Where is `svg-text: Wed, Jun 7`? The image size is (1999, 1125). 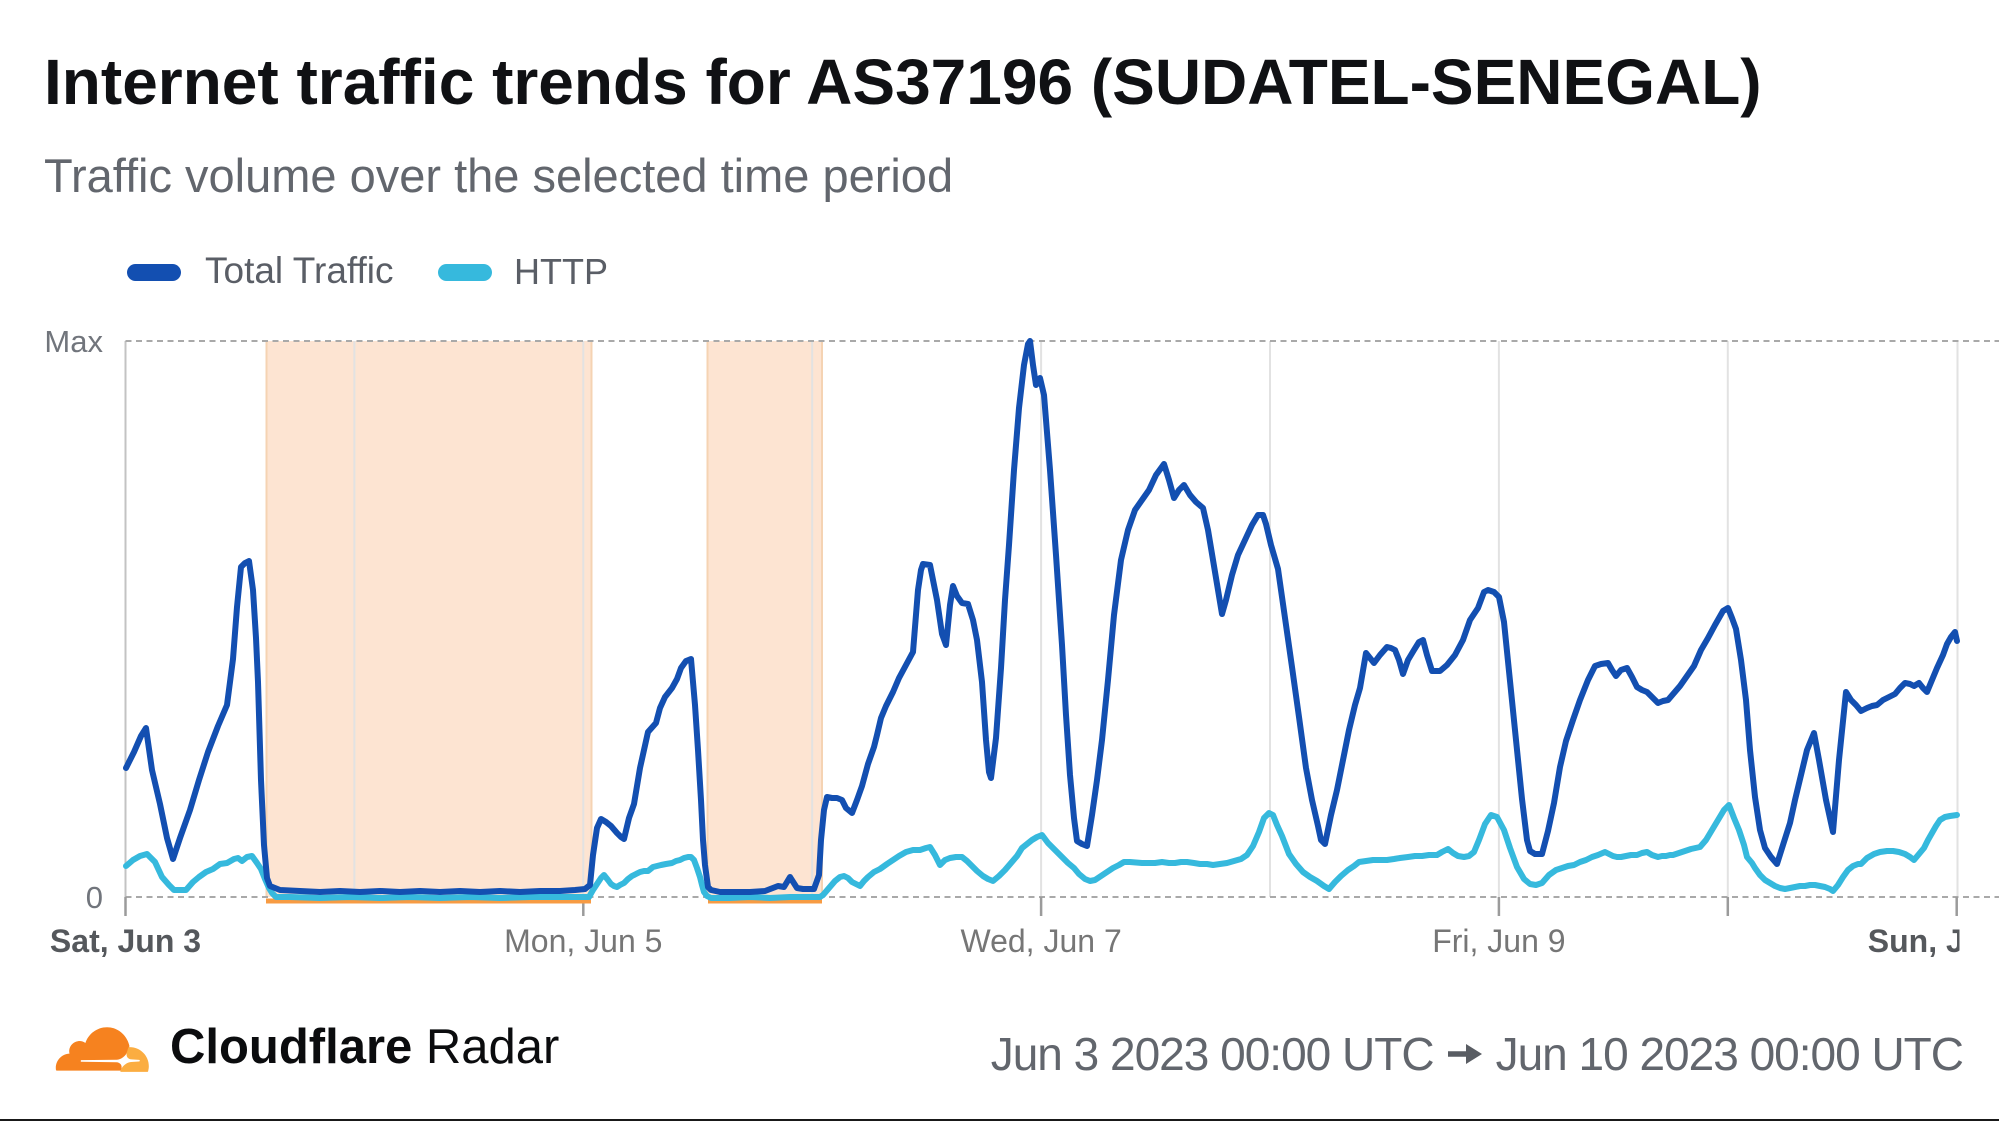 svg-text: Wed, Jun 7 is located at coordinates (1040, 941).